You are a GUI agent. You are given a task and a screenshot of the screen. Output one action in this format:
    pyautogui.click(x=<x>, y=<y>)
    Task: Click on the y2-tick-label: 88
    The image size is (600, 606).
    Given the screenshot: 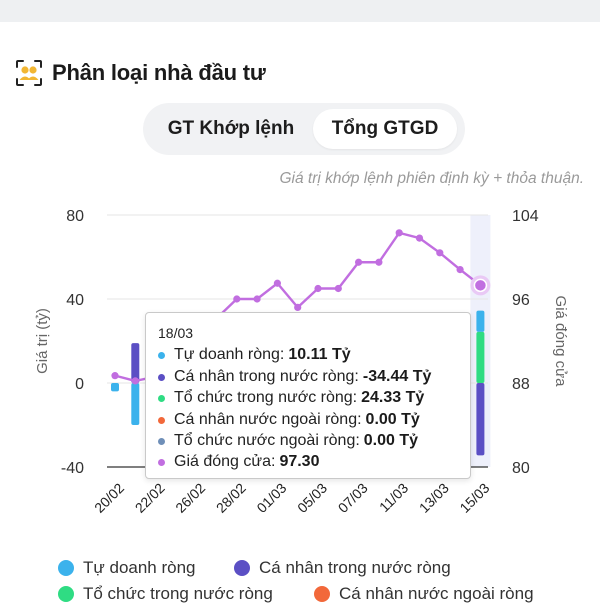 What is the action you would take?
    pyautogui.click(x=521, y=384)
    